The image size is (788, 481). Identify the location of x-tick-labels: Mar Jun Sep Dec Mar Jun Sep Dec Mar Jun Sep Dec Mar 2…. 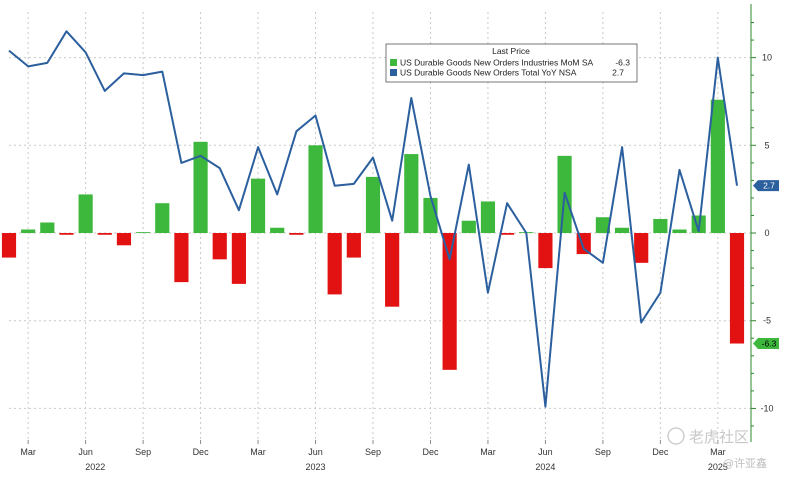
(374, 456).